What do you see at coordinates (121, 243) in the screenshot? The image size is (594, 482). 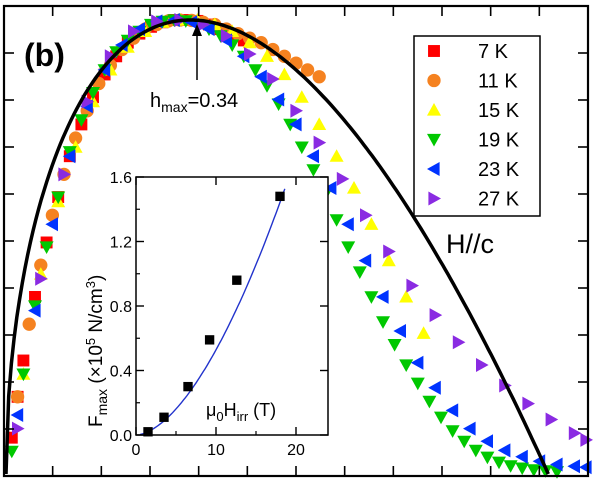 I see `inset-y-tick-label: 1.2` at bounding box center [121, 243].